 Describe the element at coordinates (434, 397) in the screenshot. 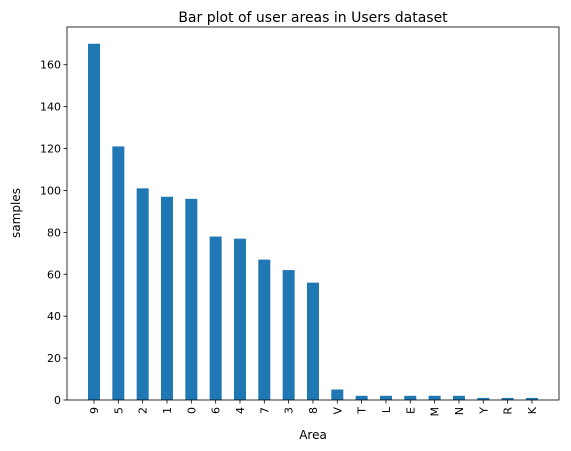

I see `bar-M` at that location.